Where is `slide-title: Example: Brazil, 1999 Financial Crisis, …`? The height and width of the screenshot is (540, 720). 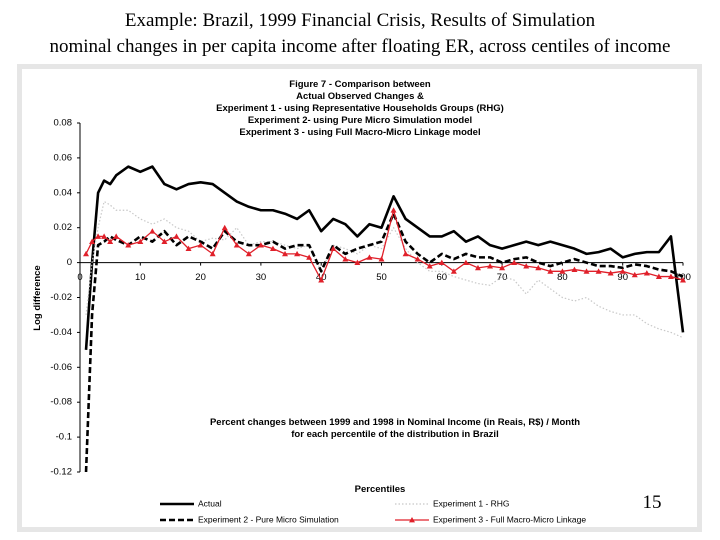
slide-title: Example: Brazil, 1999 Financial Crisis, … is located at coordinates (360, 20).